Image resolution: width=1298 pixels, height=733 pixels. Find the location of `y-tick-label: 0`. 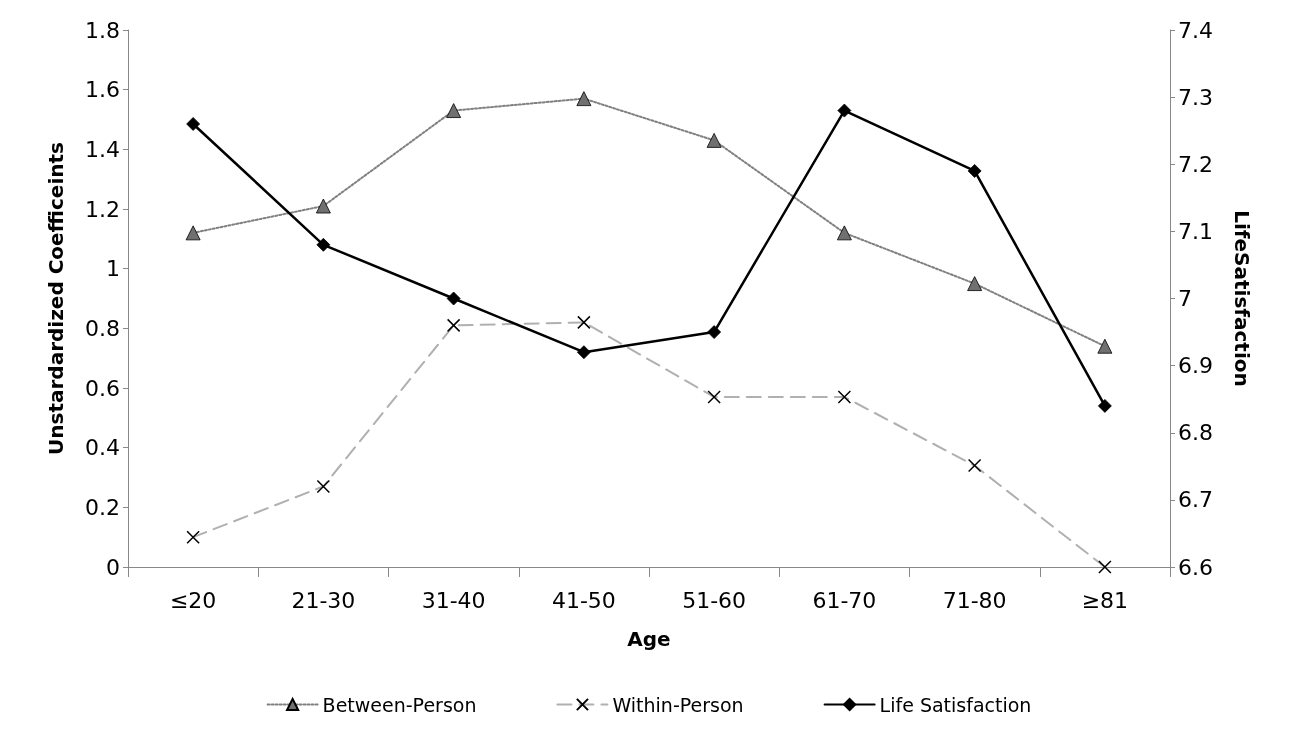

y-tick-label: 0 is located at coordinates (113, 567).